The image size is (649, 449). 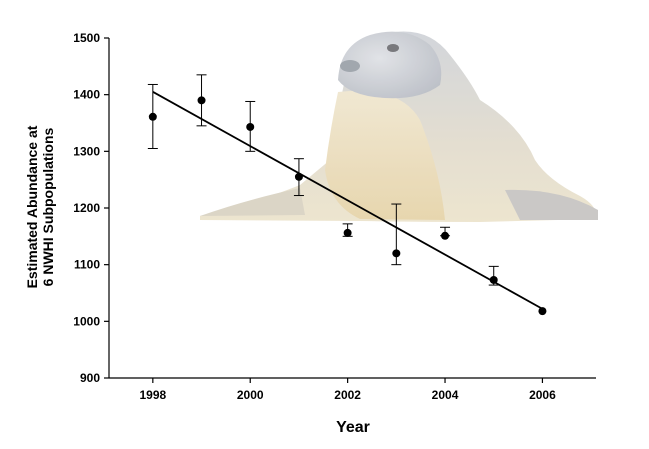 I want to click on x-ticks: 1998 2000 2002 2004 2006, so click(x=347, y=390).